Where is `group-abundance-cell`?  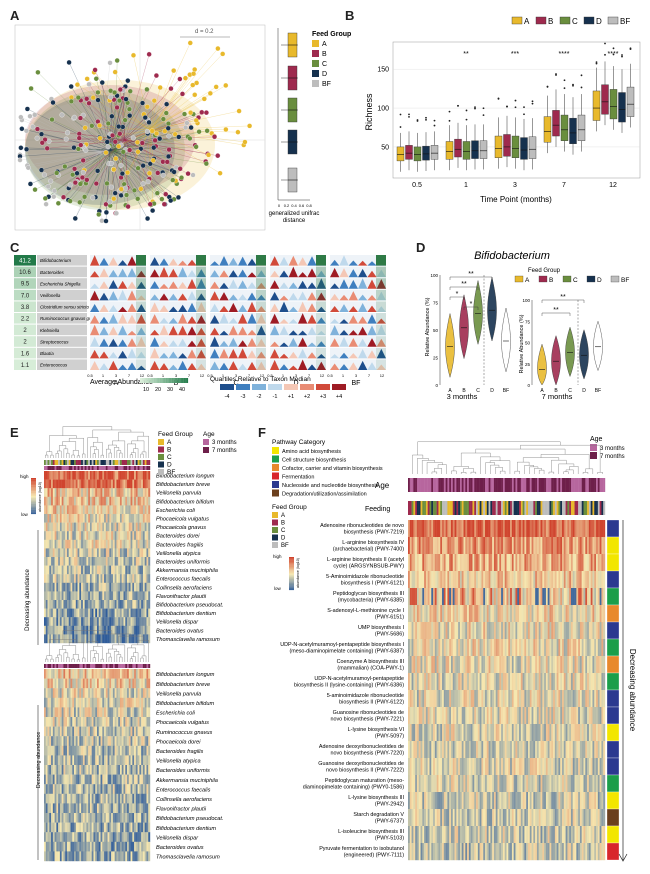
group-abundance-cell is located at coordinates (261, 260).